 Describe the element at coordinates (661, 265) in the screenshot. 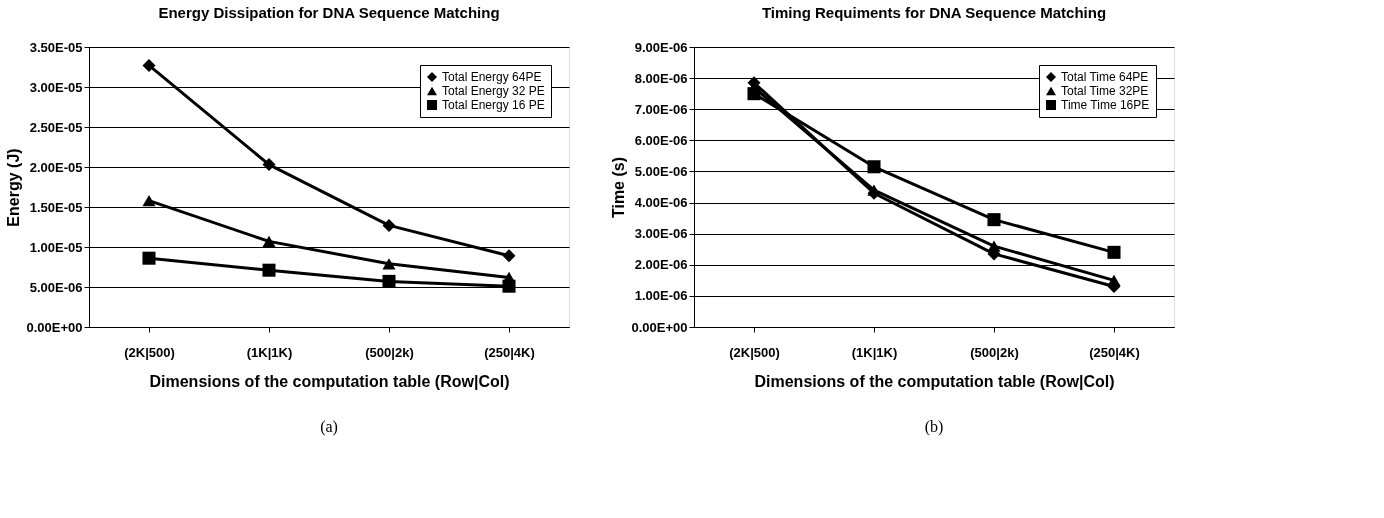

I see `y-tick-label: 2.00E-06` at that location.